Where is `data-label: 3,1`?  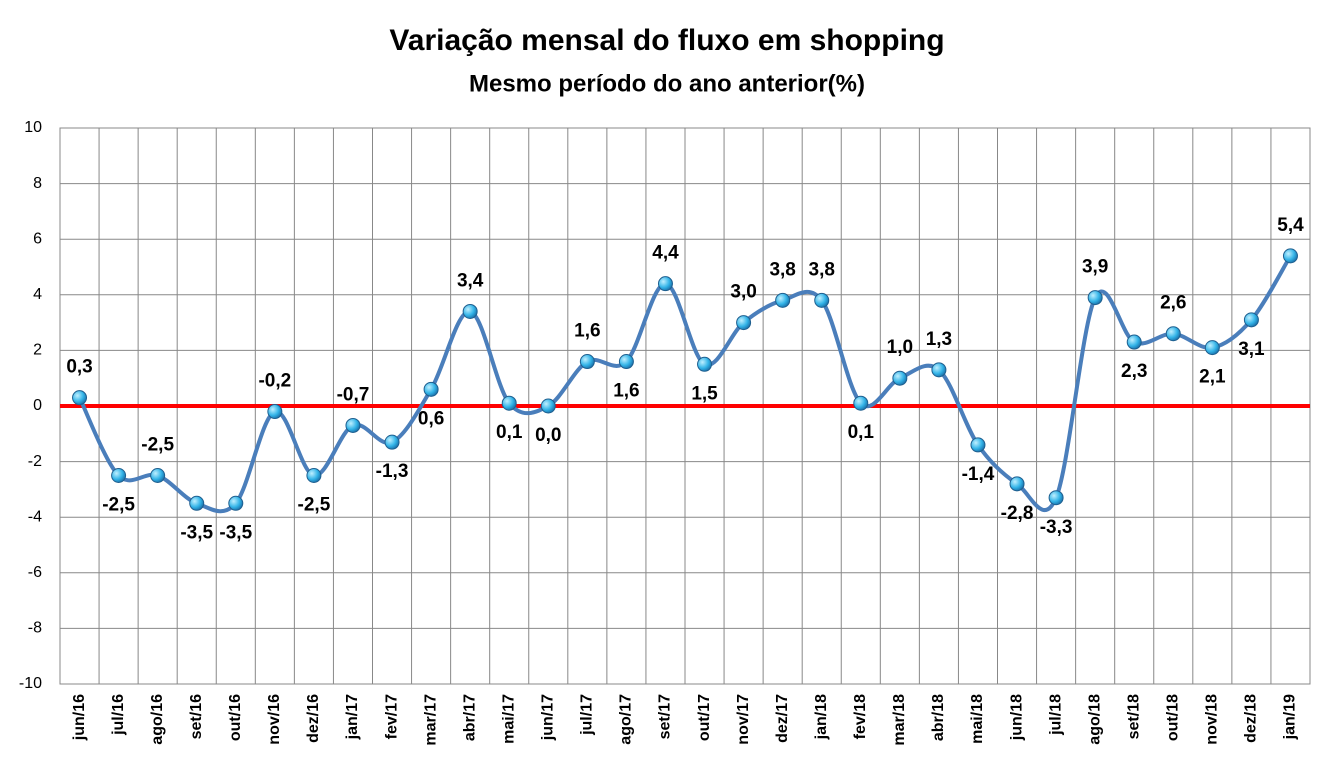 data-label: 3,1 is located at coordinates (1251, 349).